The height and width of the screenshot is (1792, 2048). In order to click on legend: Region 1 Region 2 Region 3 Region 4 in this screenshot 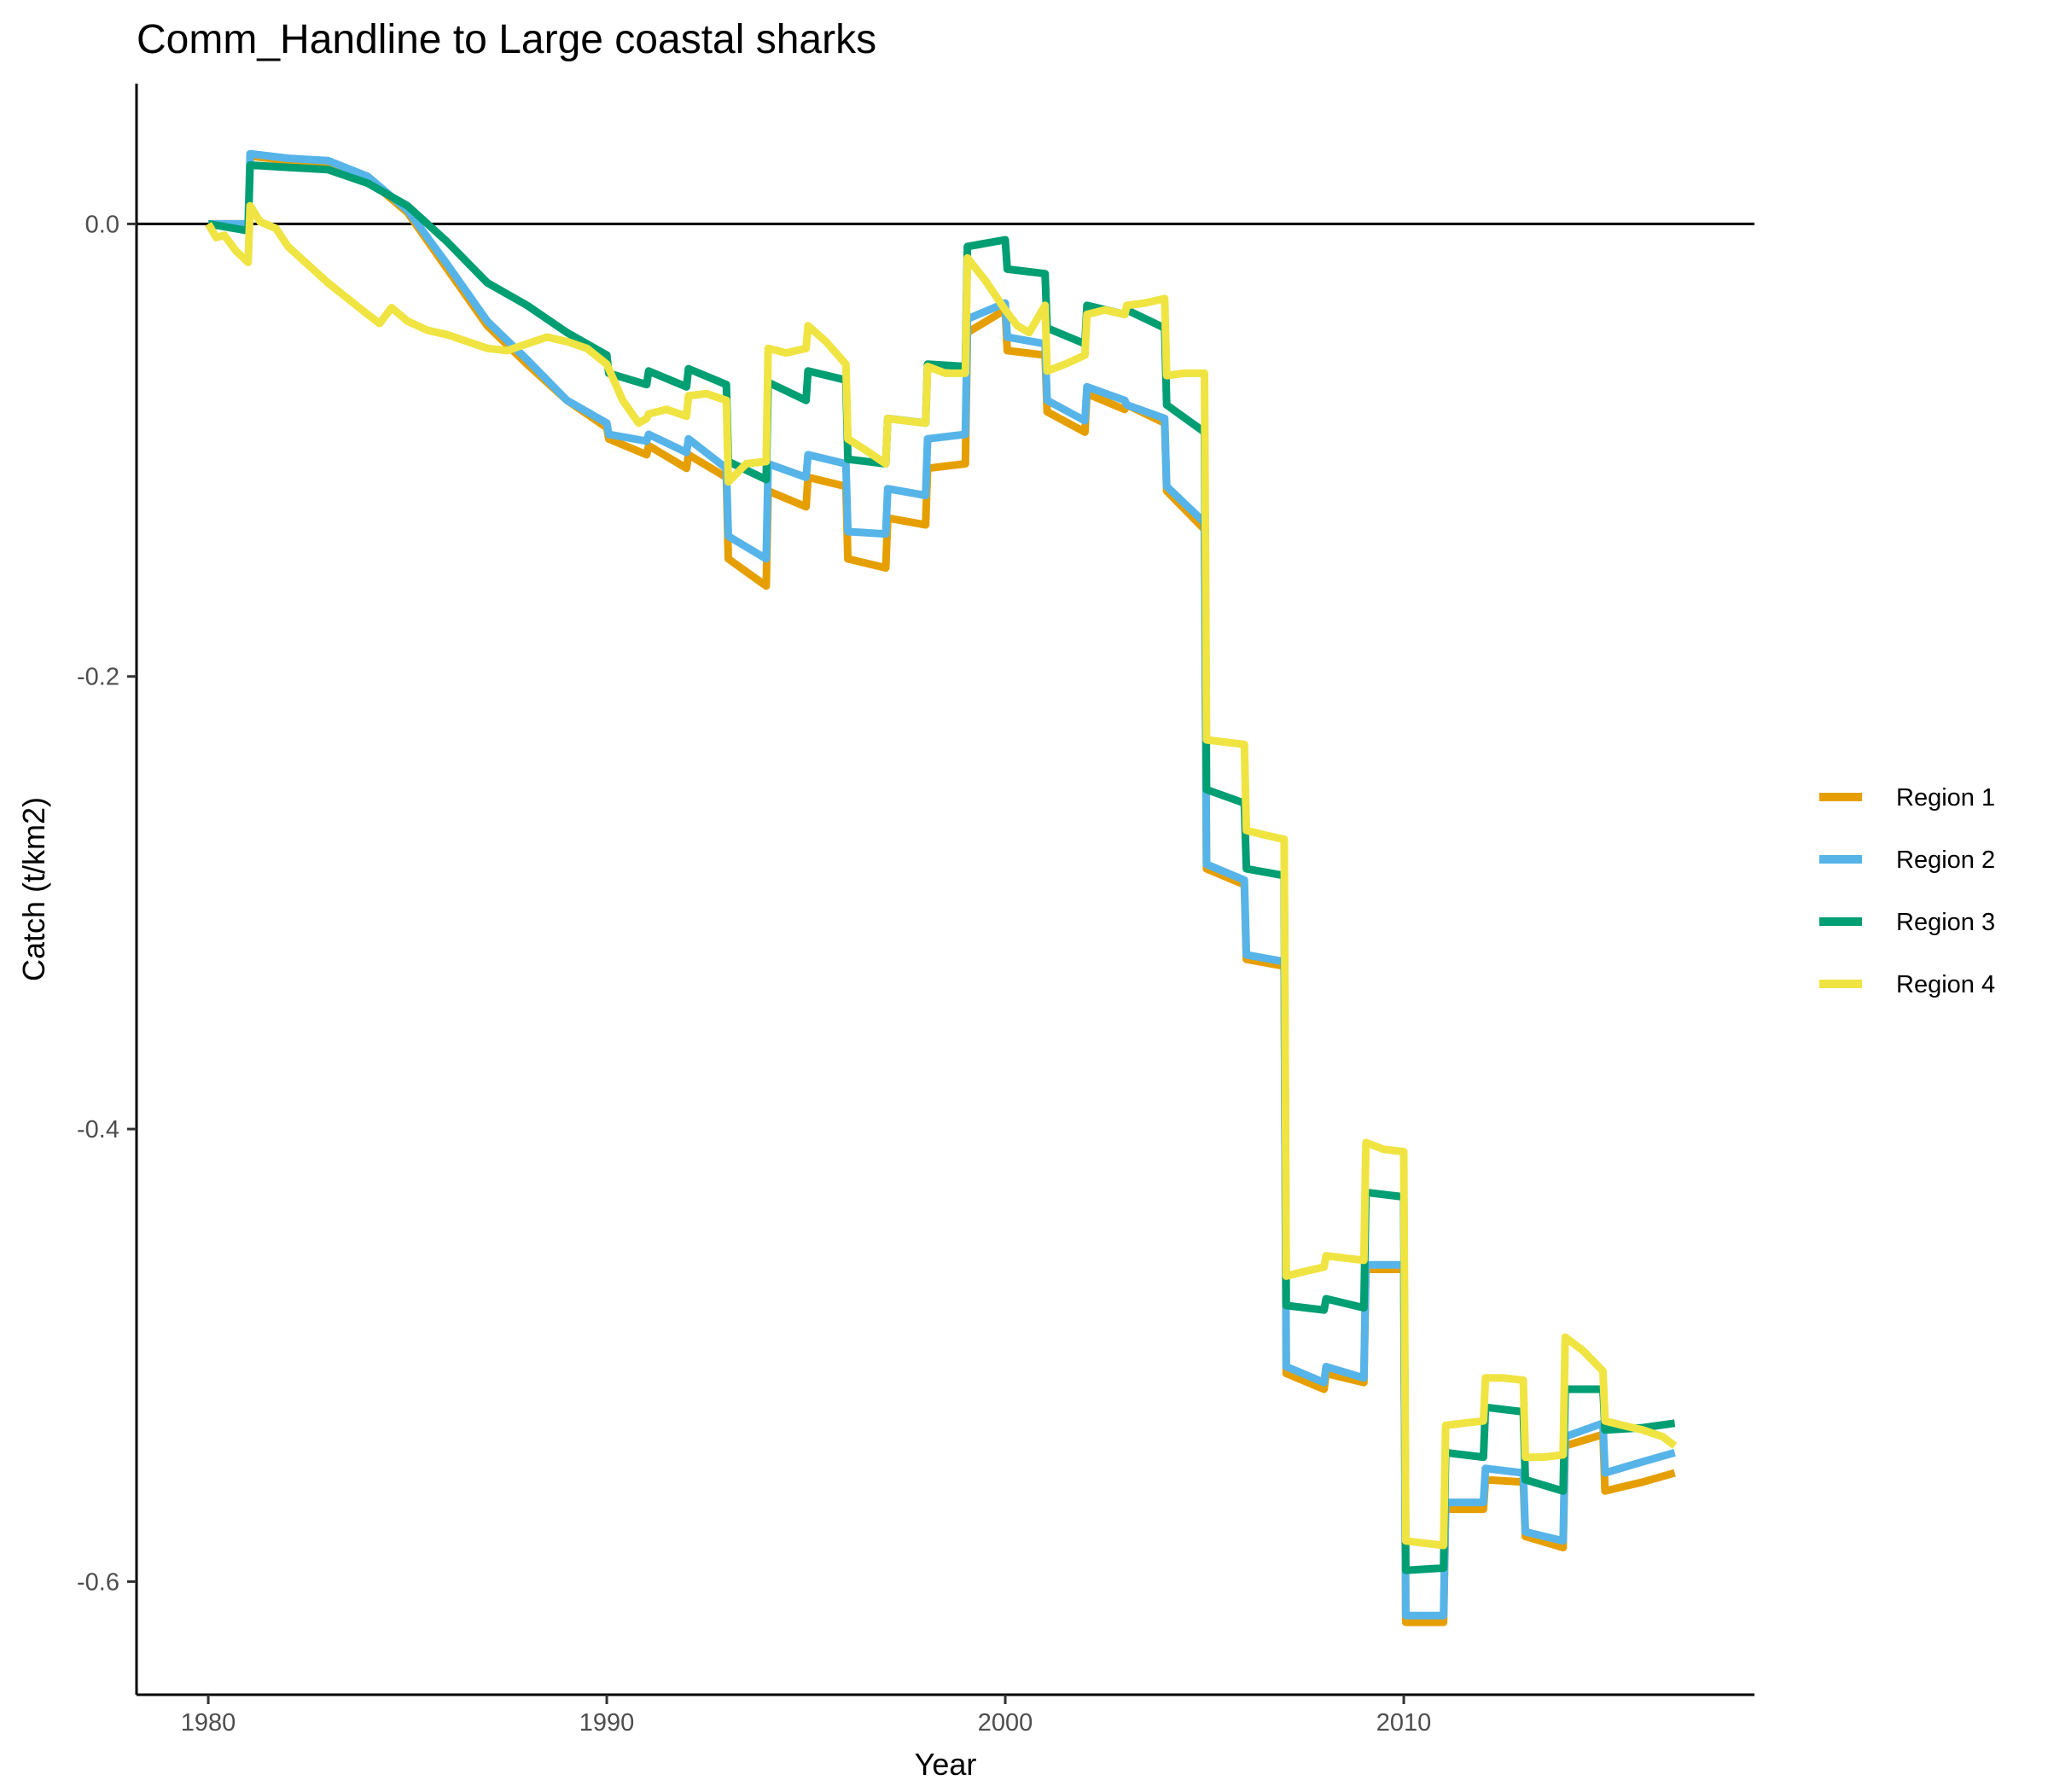, I will do `click(1907, 891)`.